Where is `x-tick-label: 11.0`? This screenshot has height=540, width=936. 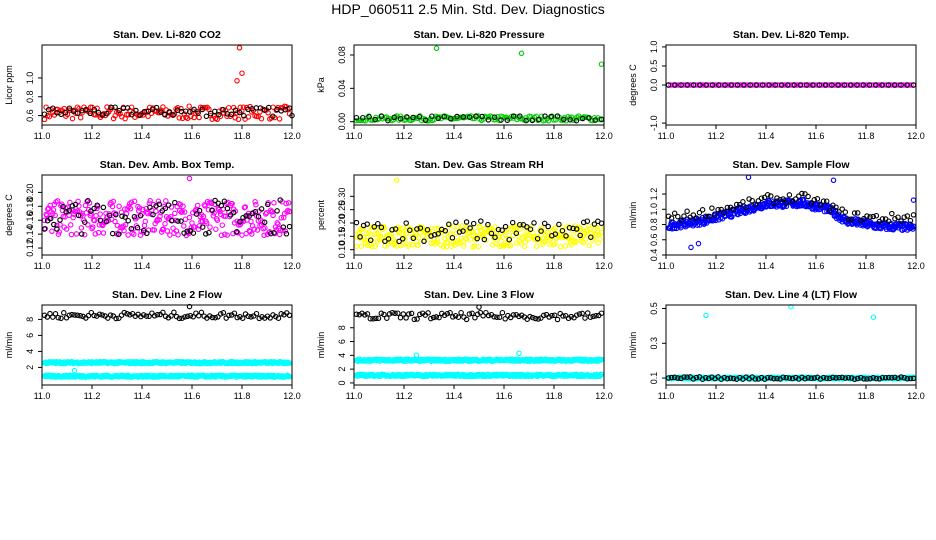 x-tick-label: 11.0 is located at coordinates (42, 396).